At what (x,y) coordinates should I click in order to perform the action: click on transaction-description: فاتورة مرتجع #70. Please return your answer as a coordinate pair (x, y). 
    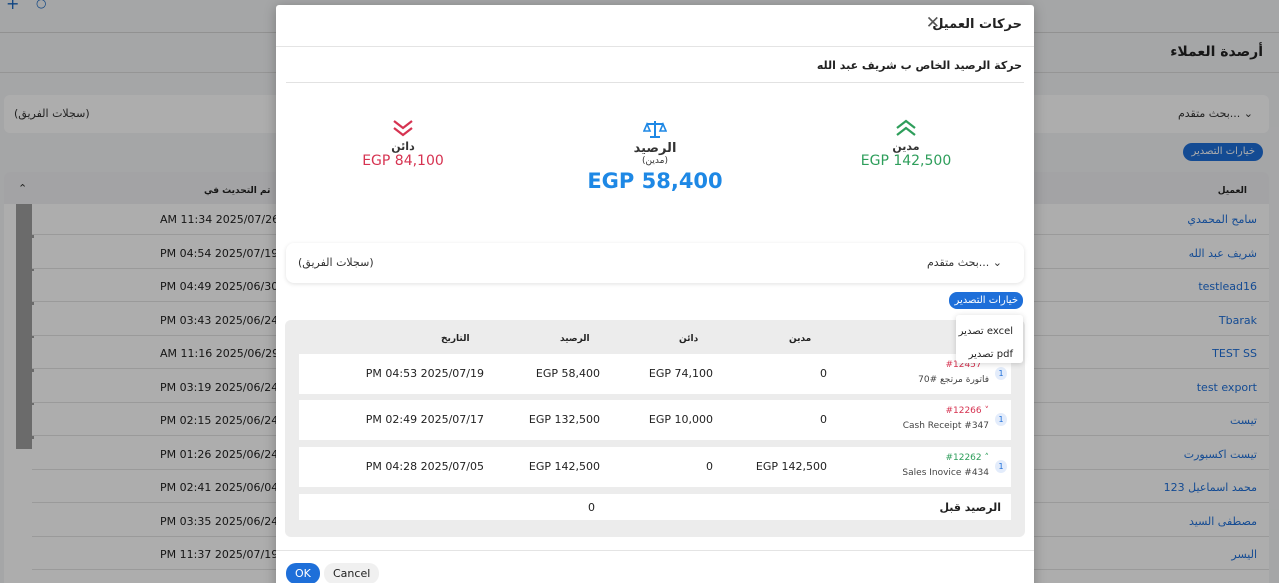
    Looking at the image, I should click on (953, 380).